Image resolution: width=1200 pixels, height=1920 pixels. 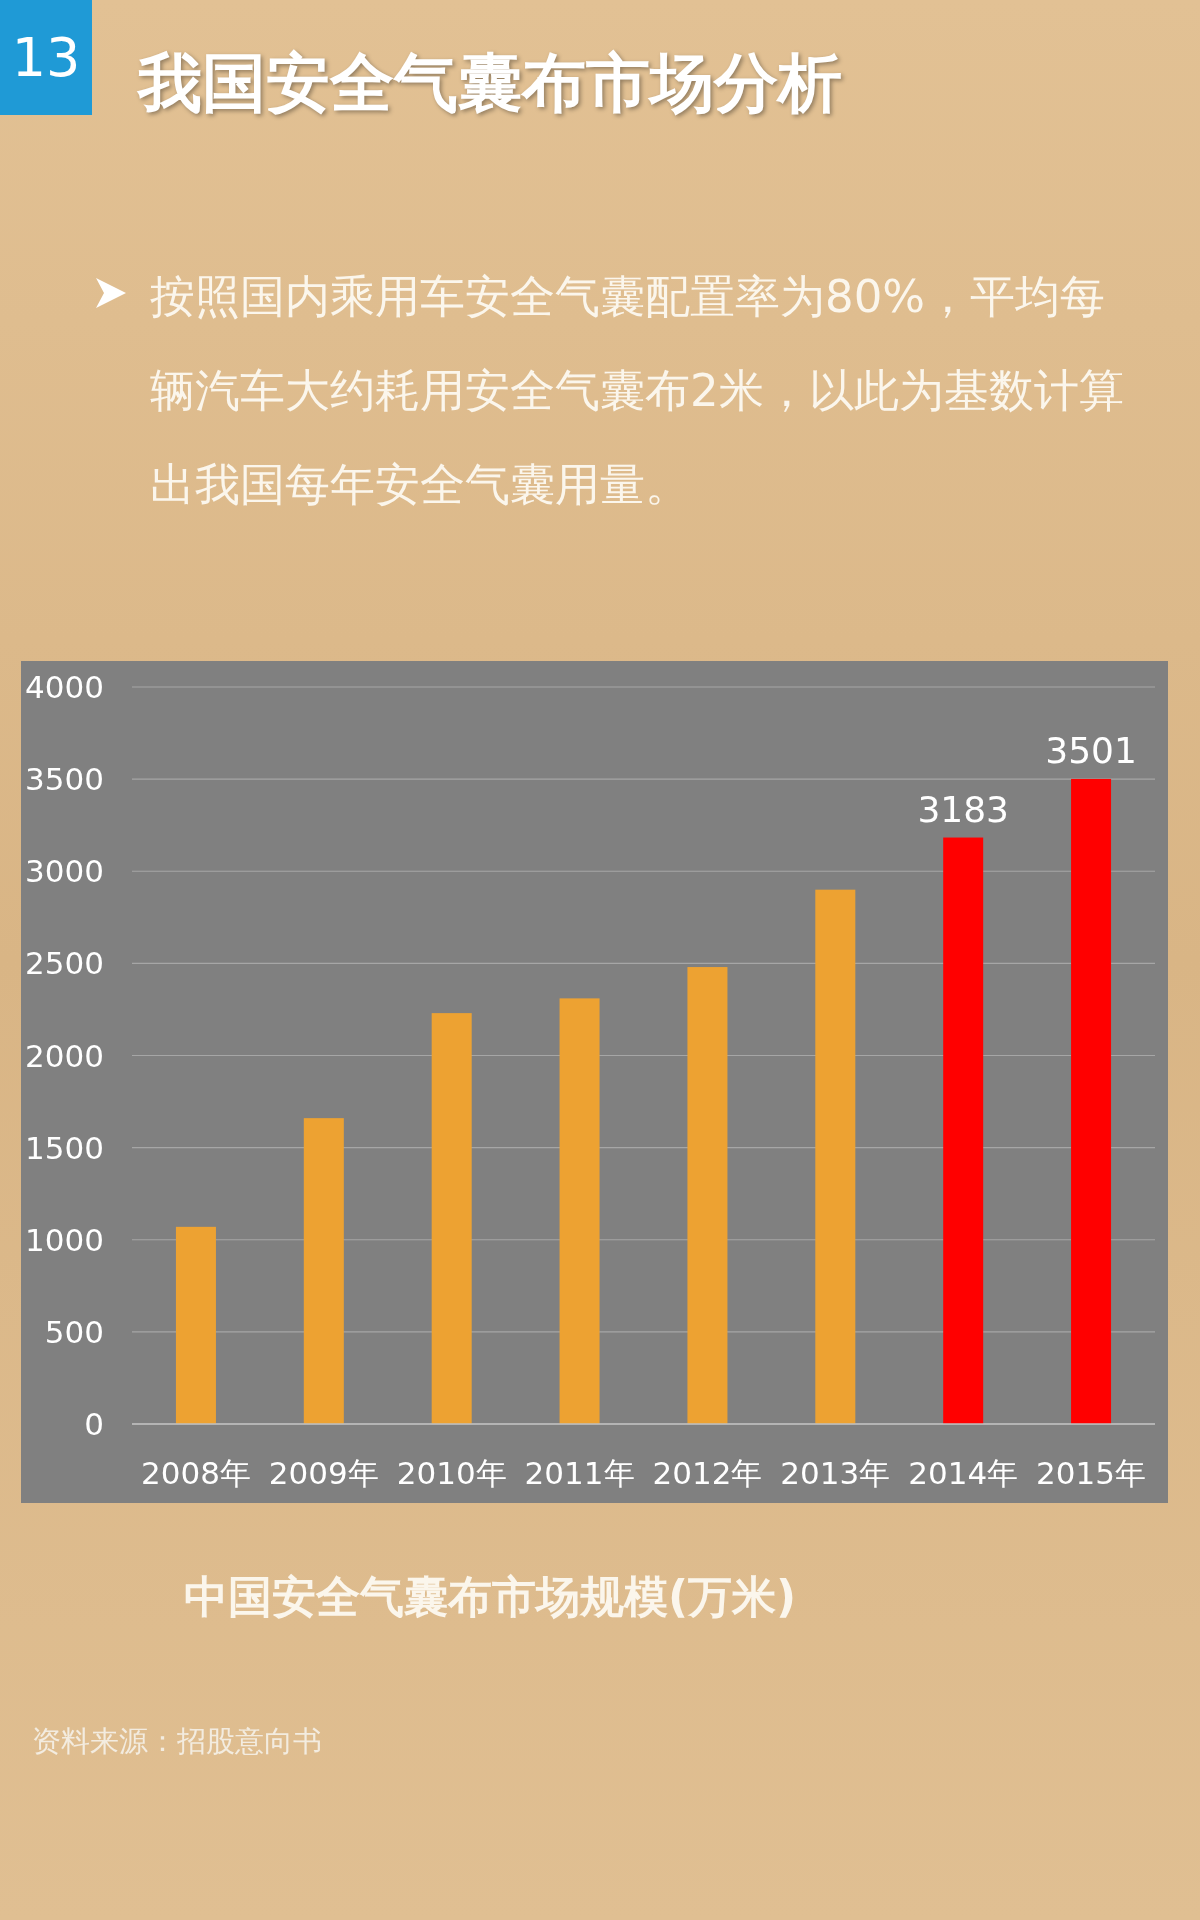 What do you see at coordinates (74, 1331) in the screenshot?
I see `y-tick-label: 500` at bounding box center [74, 1331].